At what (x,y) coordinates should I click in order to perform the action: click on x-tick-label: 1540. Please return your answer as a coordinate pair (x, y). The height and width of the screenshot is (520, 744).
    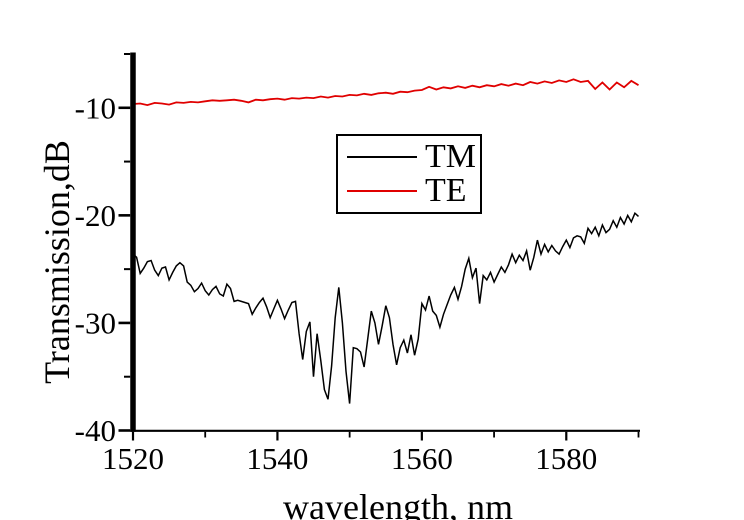
    Looking at the image, I should click on (277, 458).